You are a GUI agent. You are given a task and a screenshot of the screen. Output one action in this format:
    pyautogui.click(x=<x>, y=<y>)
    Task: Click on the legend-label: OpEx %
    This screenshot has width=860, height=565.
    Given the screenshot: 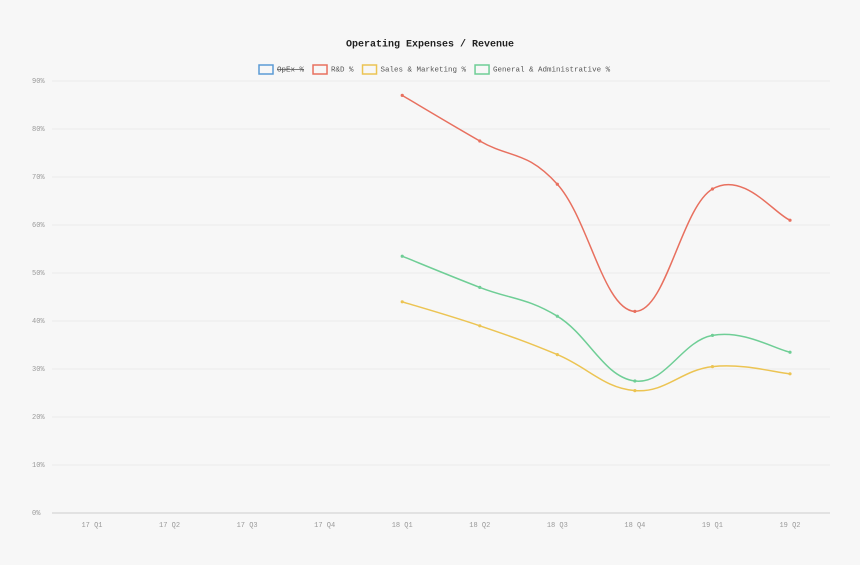 What is the action you would take?
    pyautogui.click(x=291, y=70)
    